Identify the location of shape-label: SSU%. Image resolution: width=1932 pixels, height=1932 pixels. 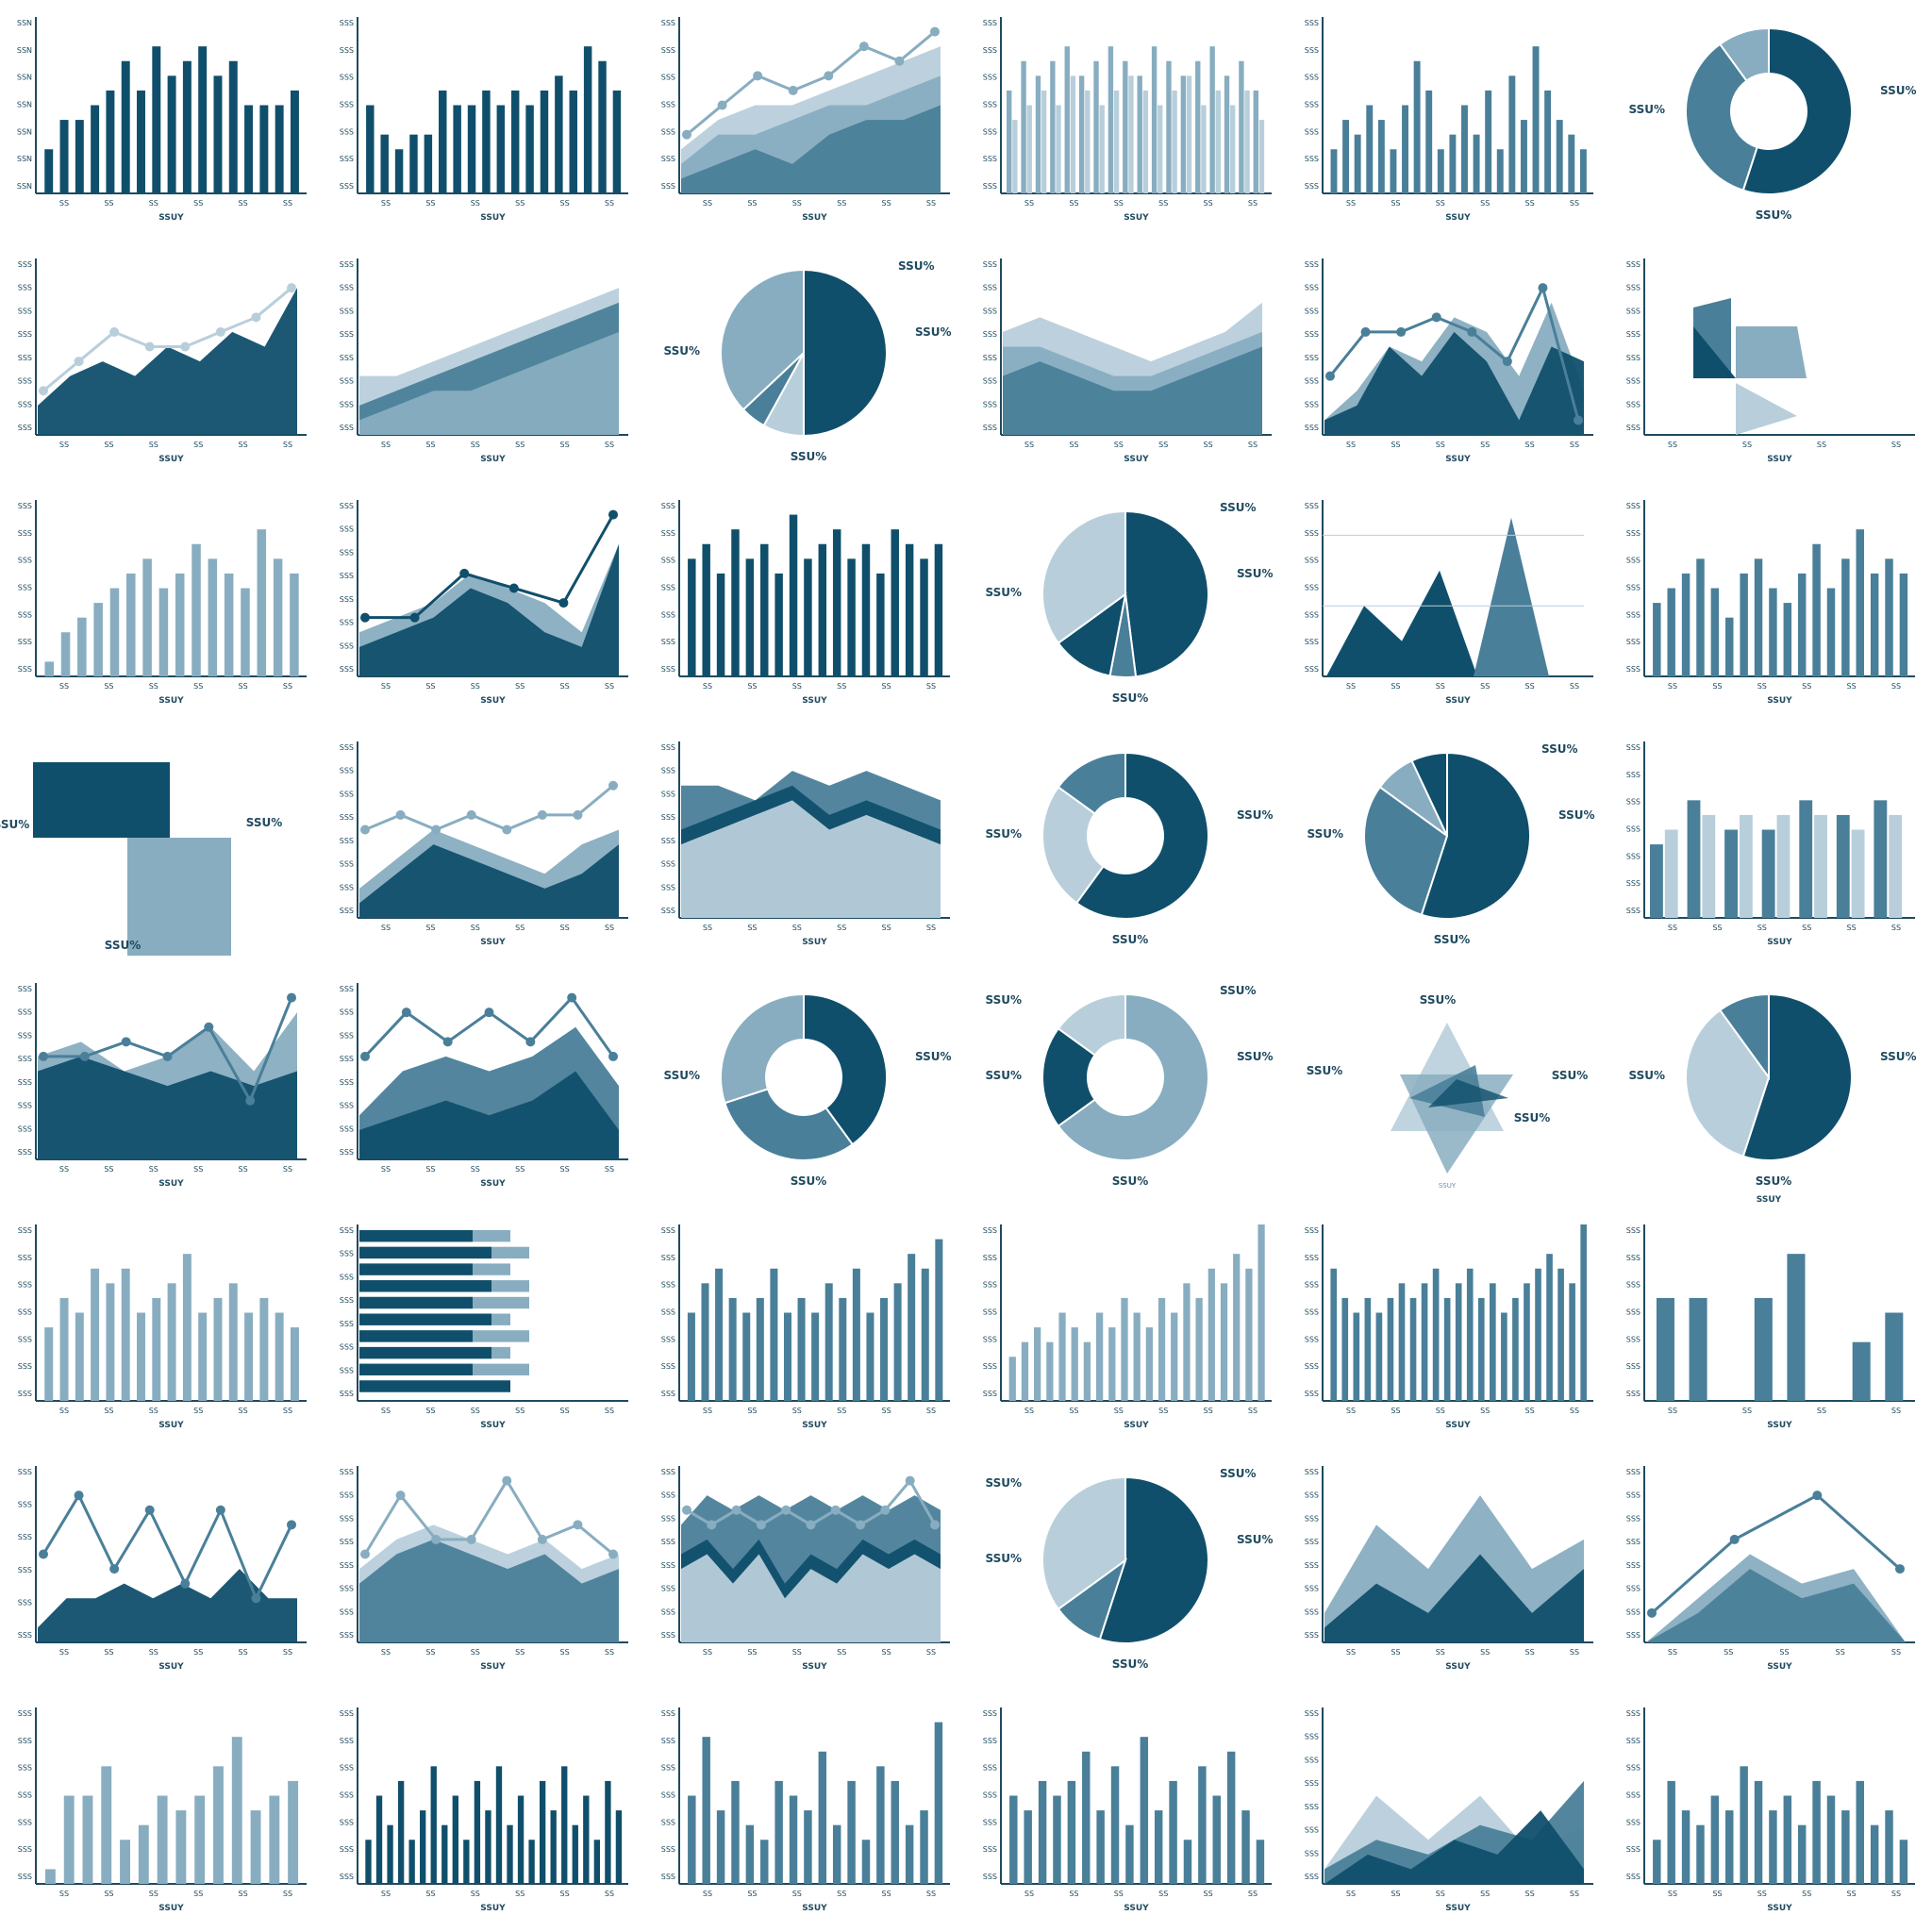
(1439, 1000).